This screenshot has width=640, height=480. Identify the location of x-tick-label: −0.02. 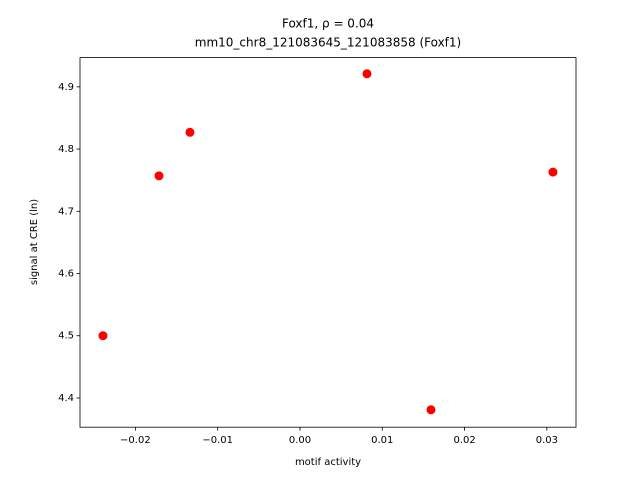
(135, 440).